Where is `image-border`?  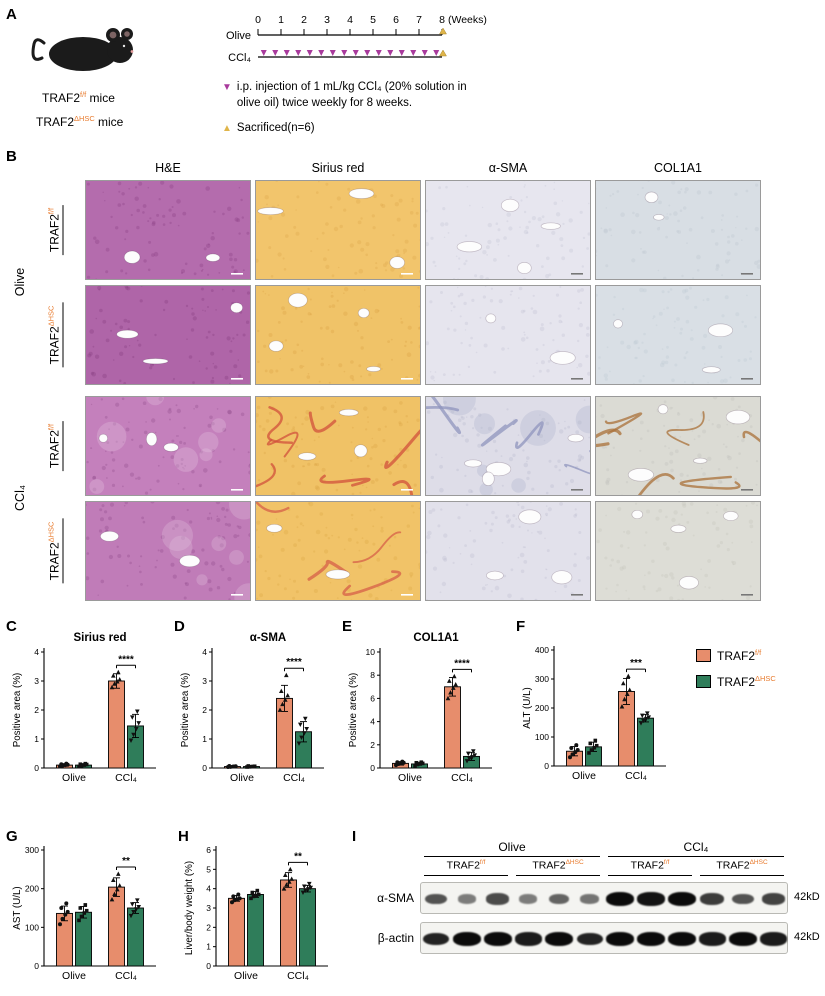 image-border is located at coordinates (338, 335).